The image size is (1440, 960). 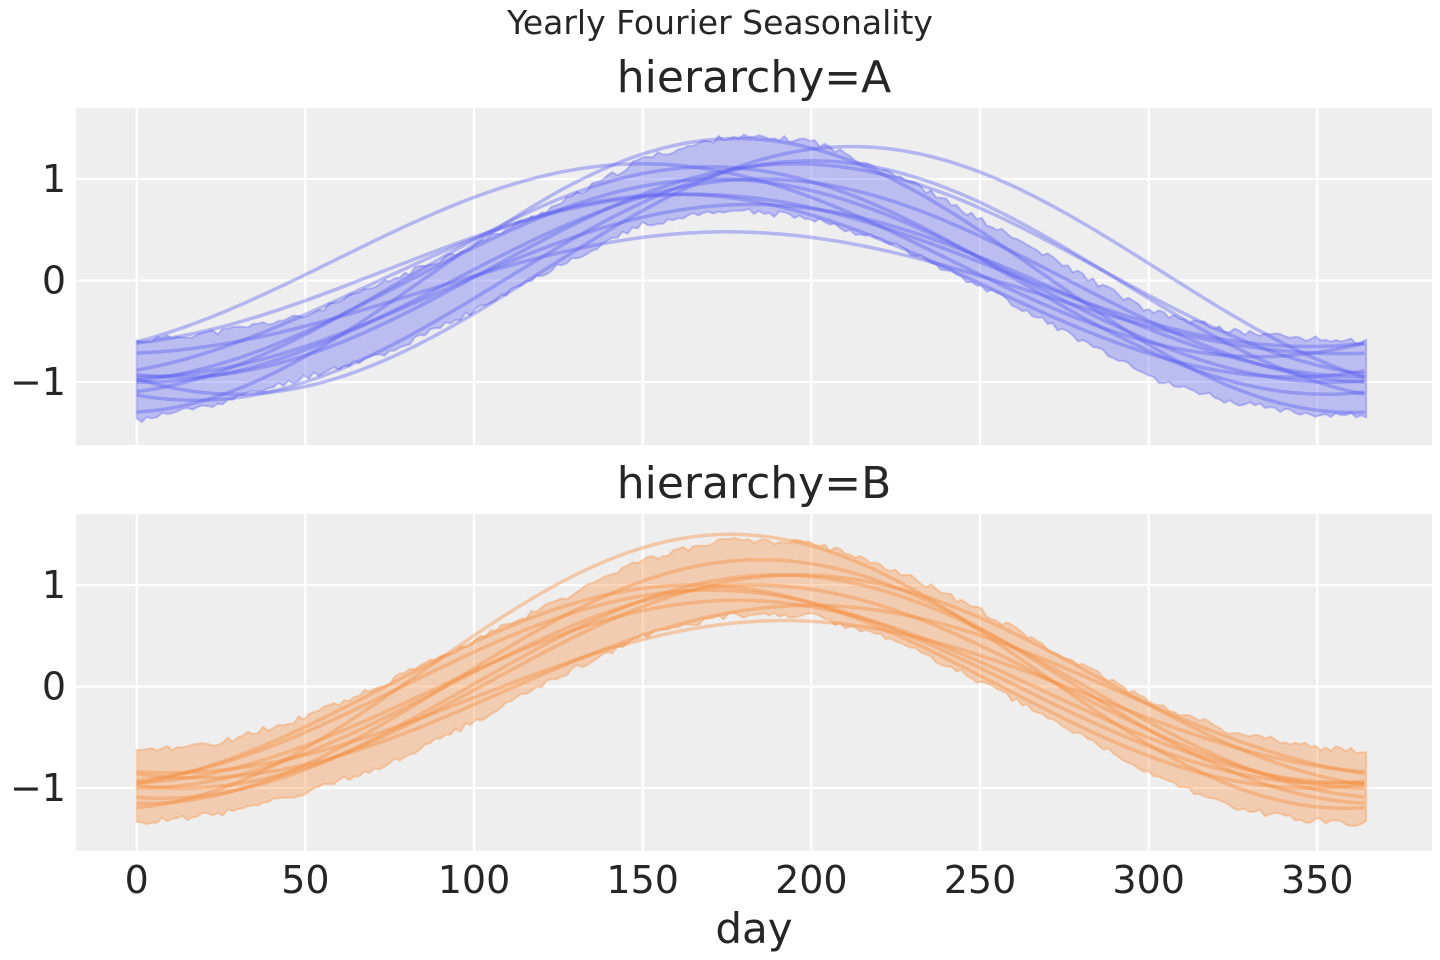 I want to click on x-tick-label: 200, so click(x=811, y=880).